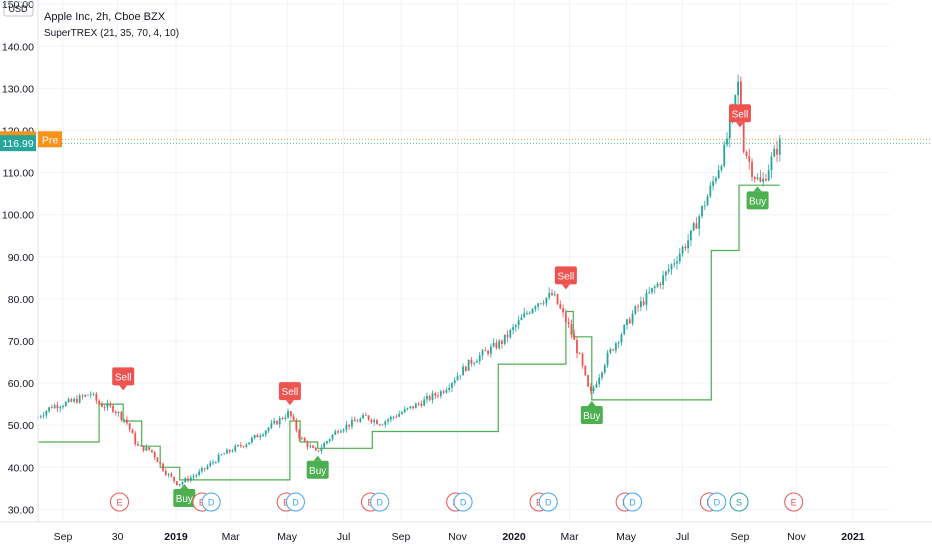 Image resolution: width=932 pixels, height=555 pixels. I want to click on split-event-circle, so click(739, 502).